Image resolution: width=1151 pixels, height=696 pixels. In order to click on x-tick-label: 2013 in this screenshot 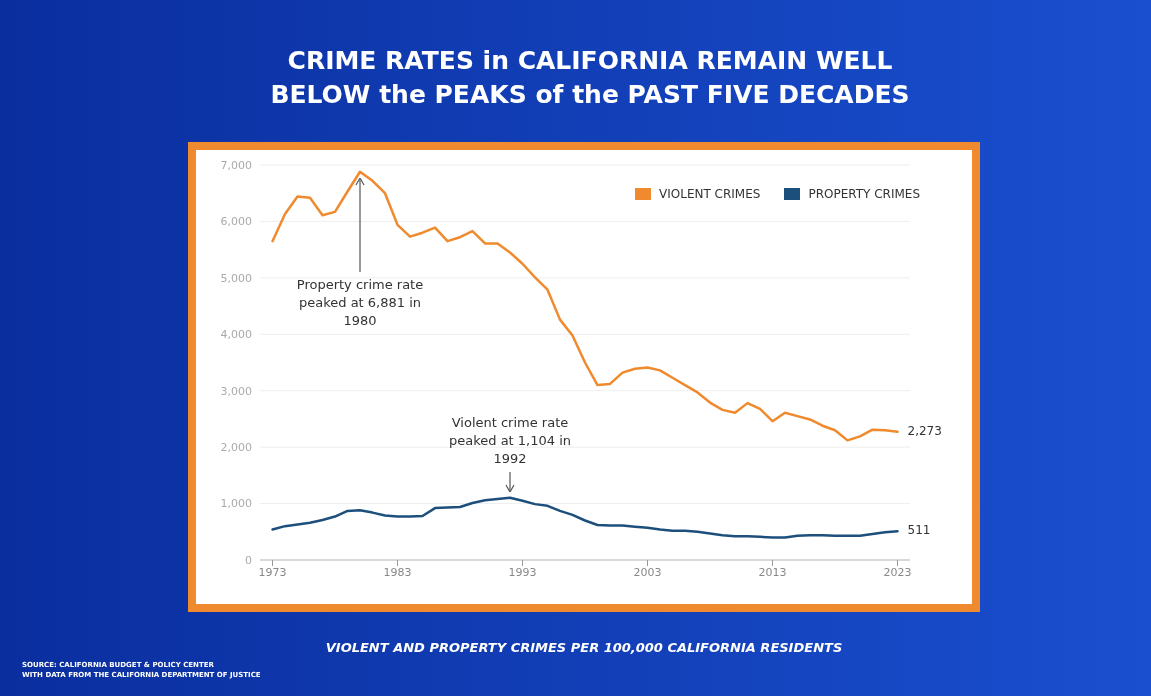, I will do `click(772, 572)`.